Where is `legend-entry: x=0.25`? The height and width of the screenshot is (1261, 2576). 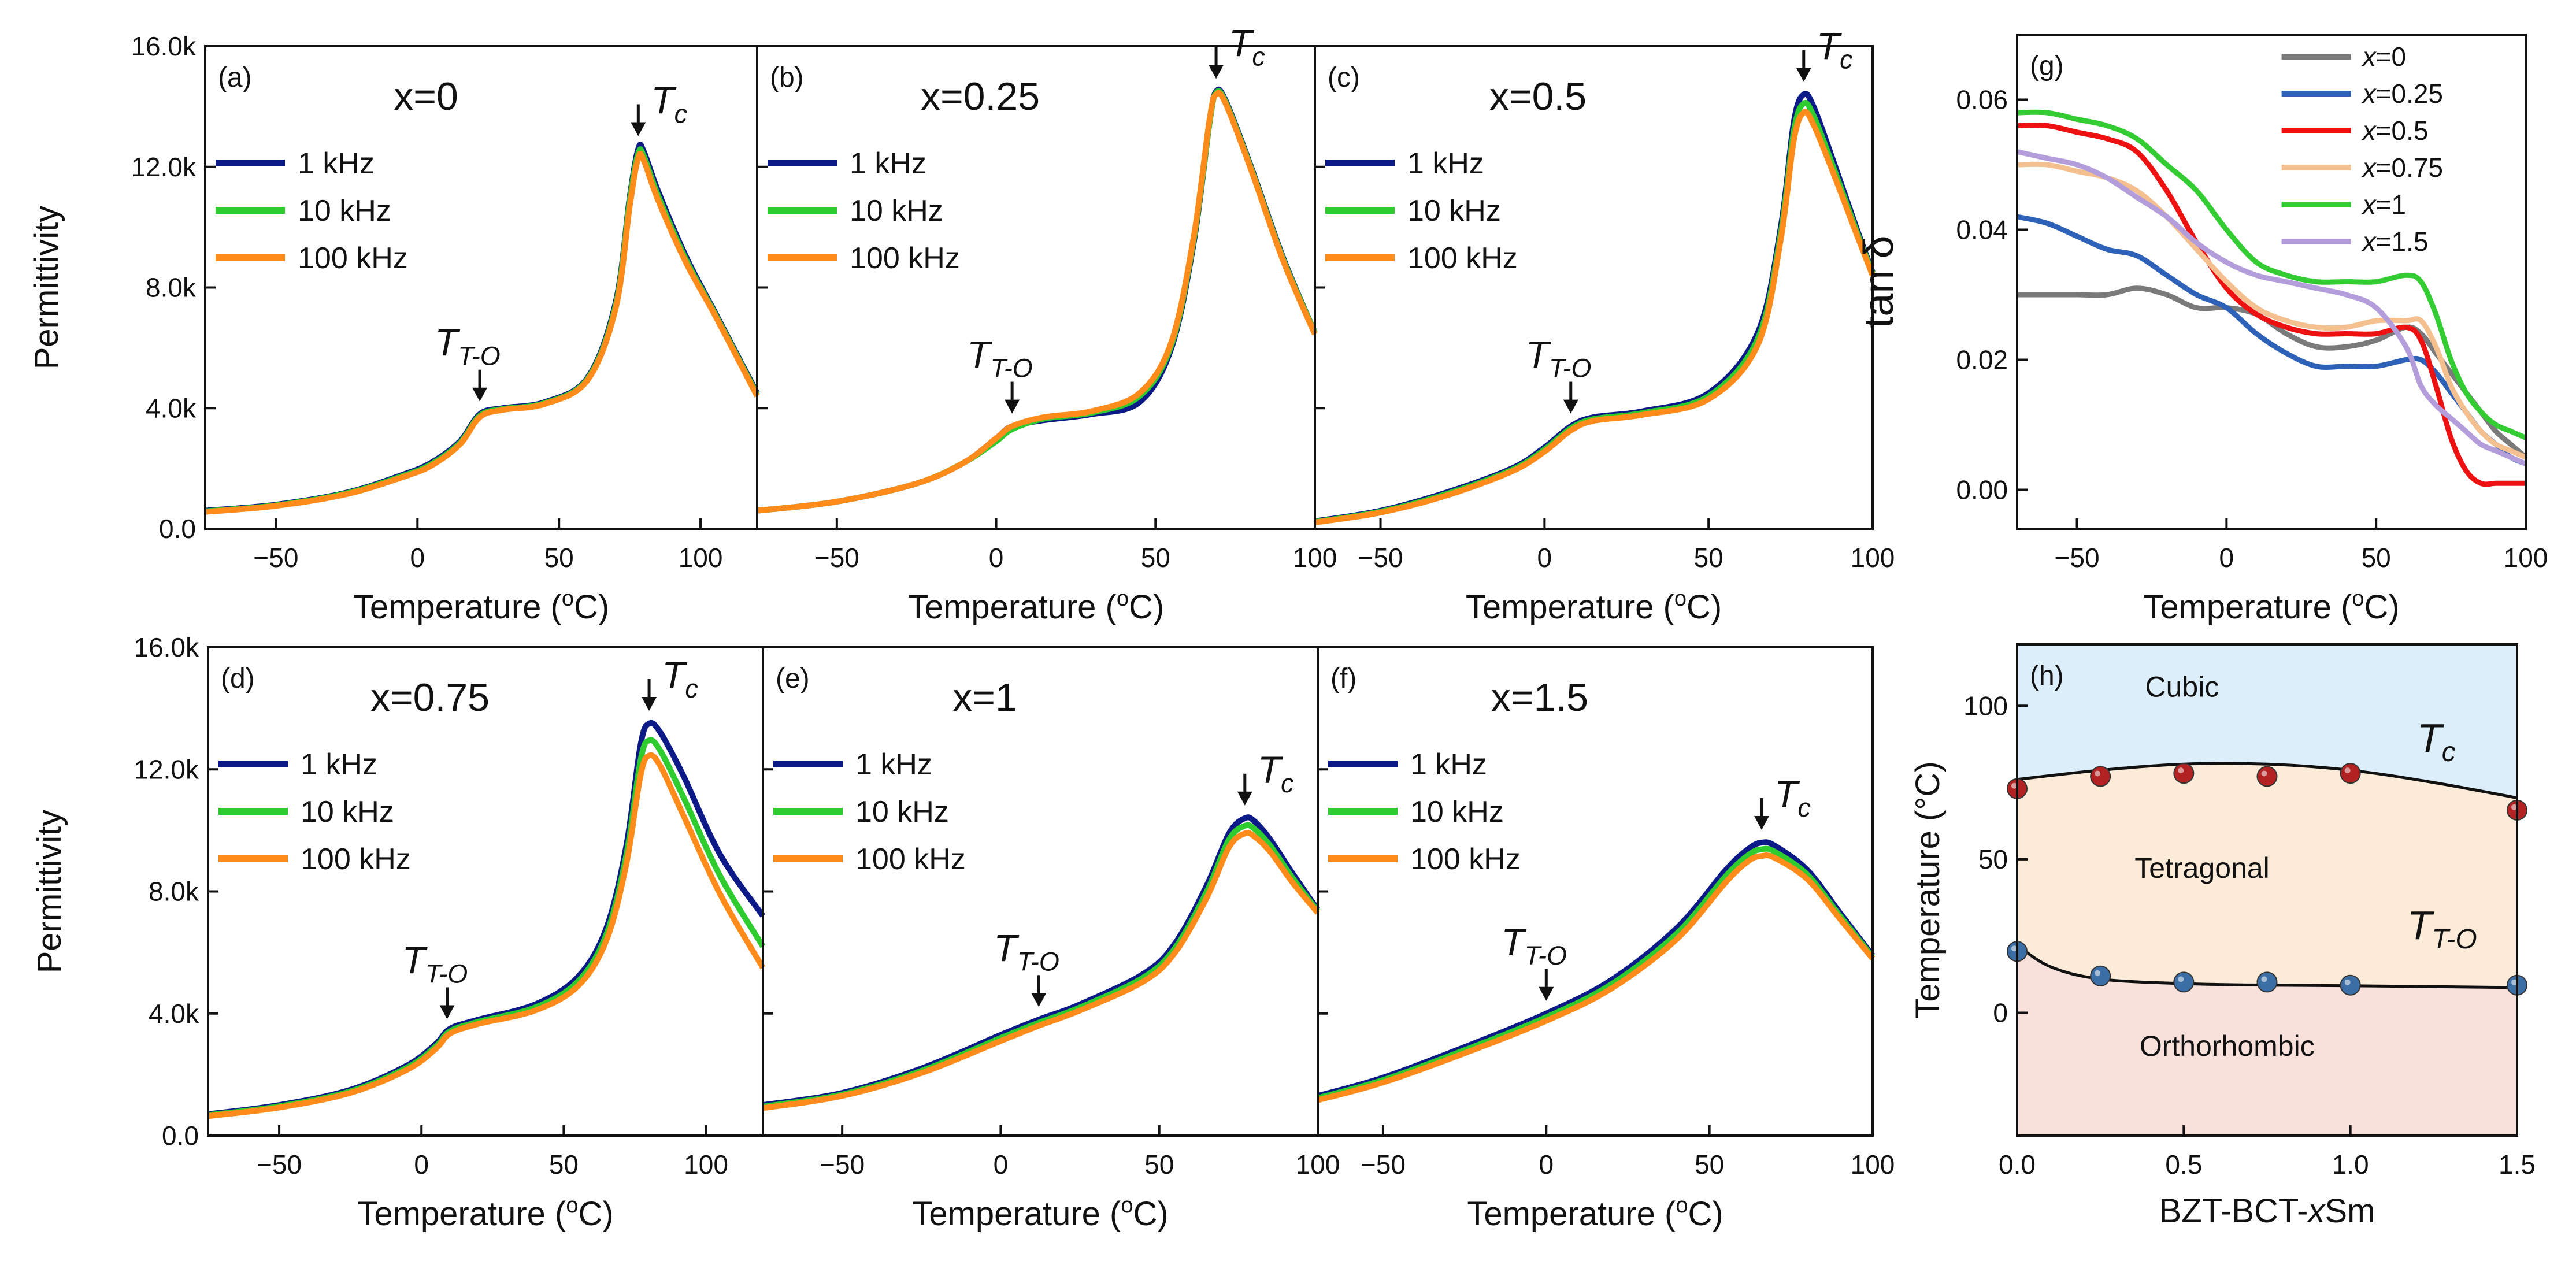
legend-entry: x=0.25 is located at coordinates (2403, 94).